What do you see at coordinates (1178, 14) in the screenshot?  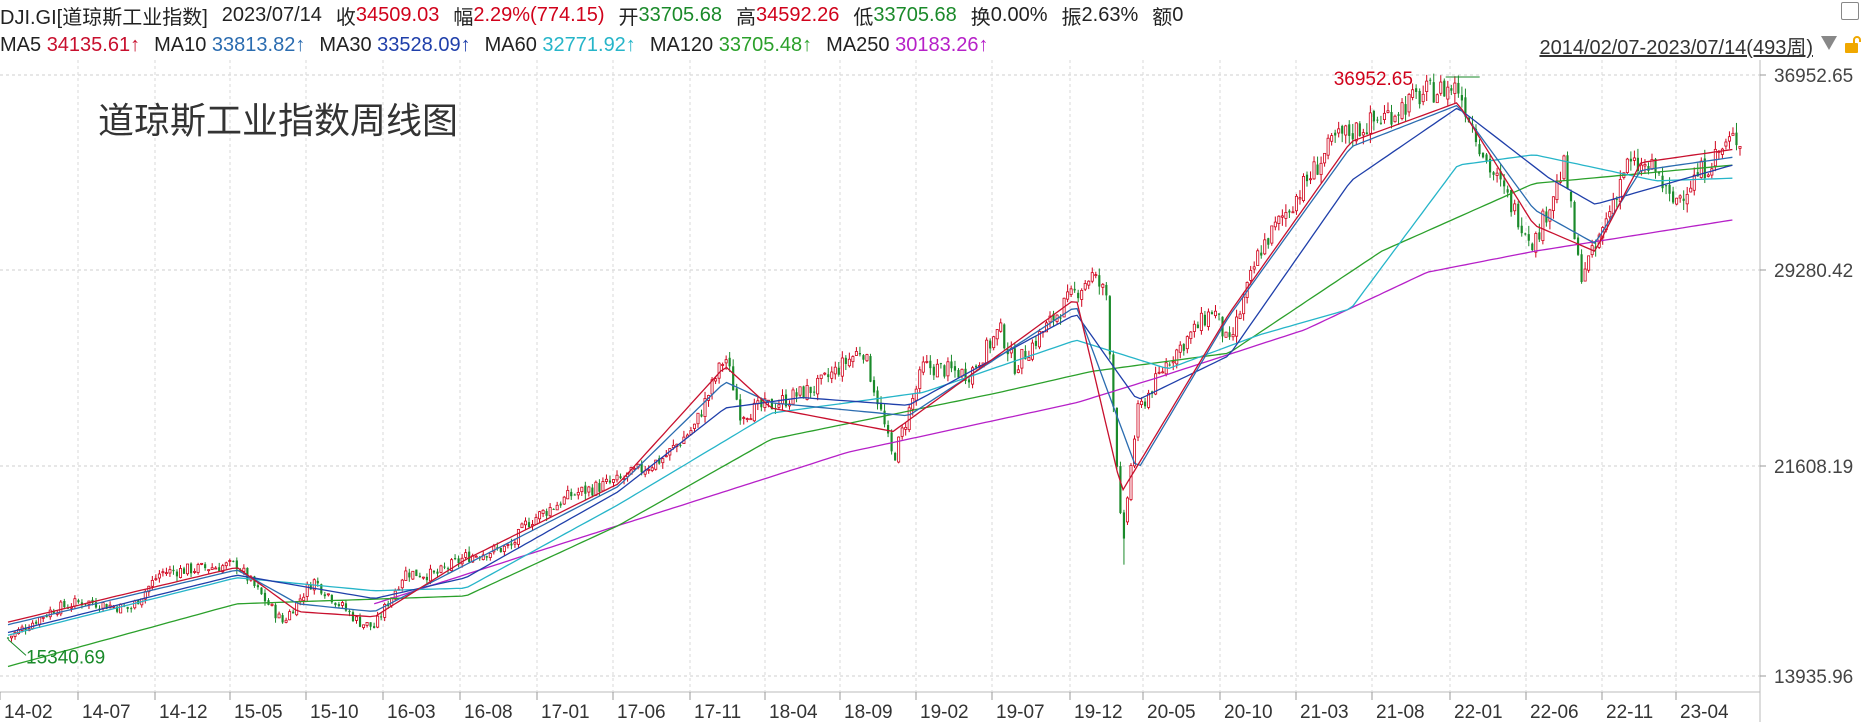 I see `amount-value: 0` at bounding box center [1178, 14].